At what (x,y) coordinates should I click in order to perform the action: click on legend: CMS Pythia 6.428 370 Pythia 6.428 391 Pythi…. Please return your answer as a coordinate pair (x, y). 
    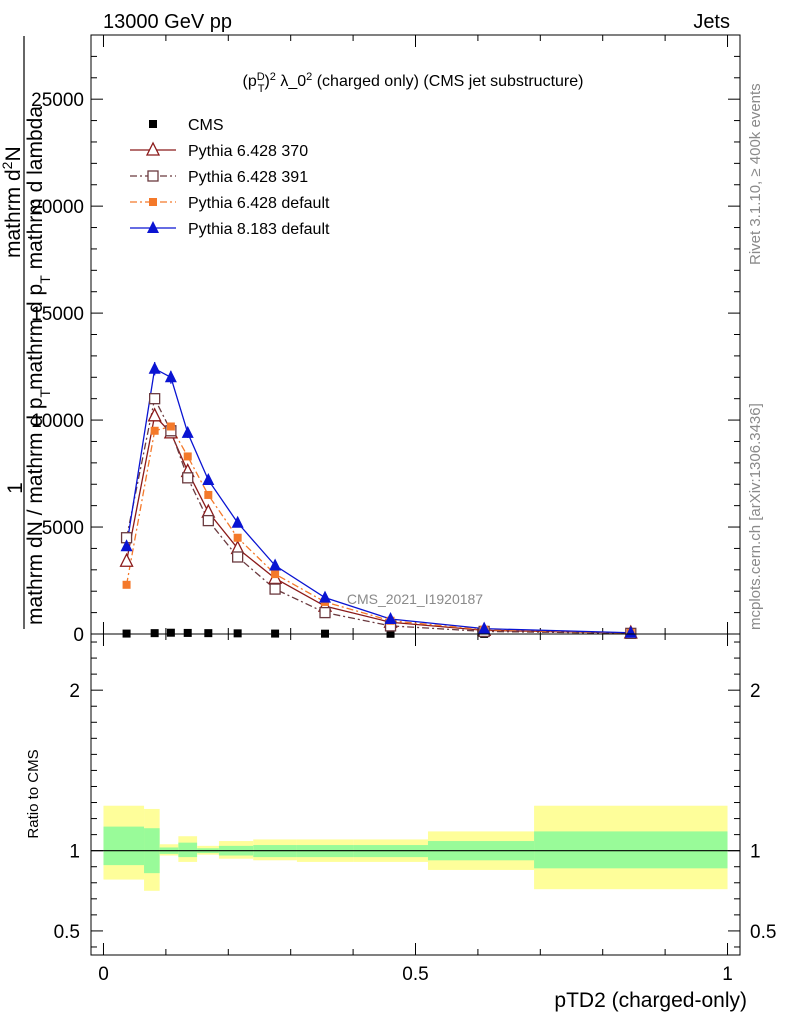
    Looking at the image, I should click on (230, 177).